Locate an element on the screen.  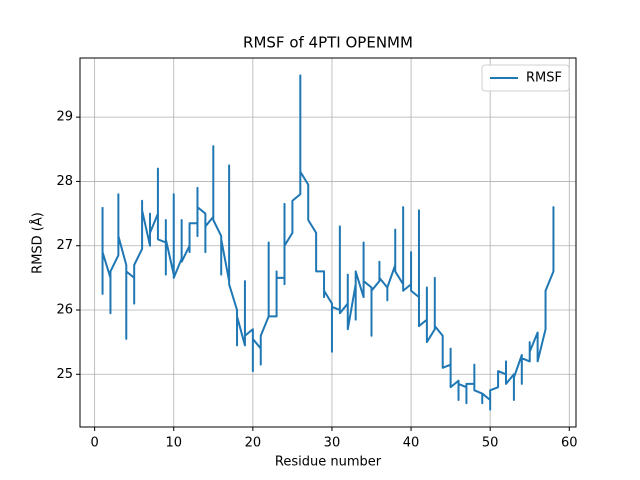
y-tick-label: 26 is located at coordinates (64, 310).